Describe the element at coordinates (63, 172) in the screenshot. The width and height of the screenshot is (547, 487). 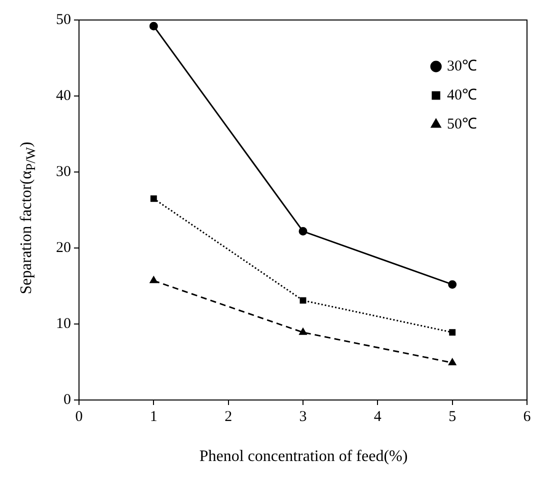
I see `y-tick-label: 30` at that location.